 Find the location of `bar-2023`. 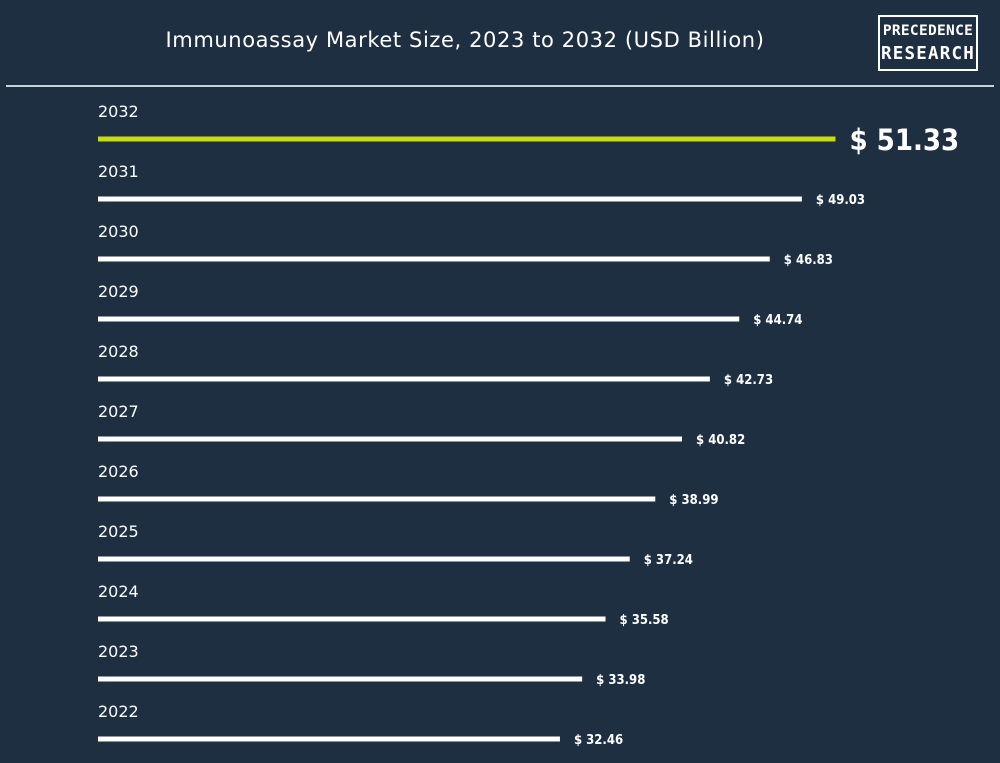

bar-2023 is located at coordinates (340, 679).